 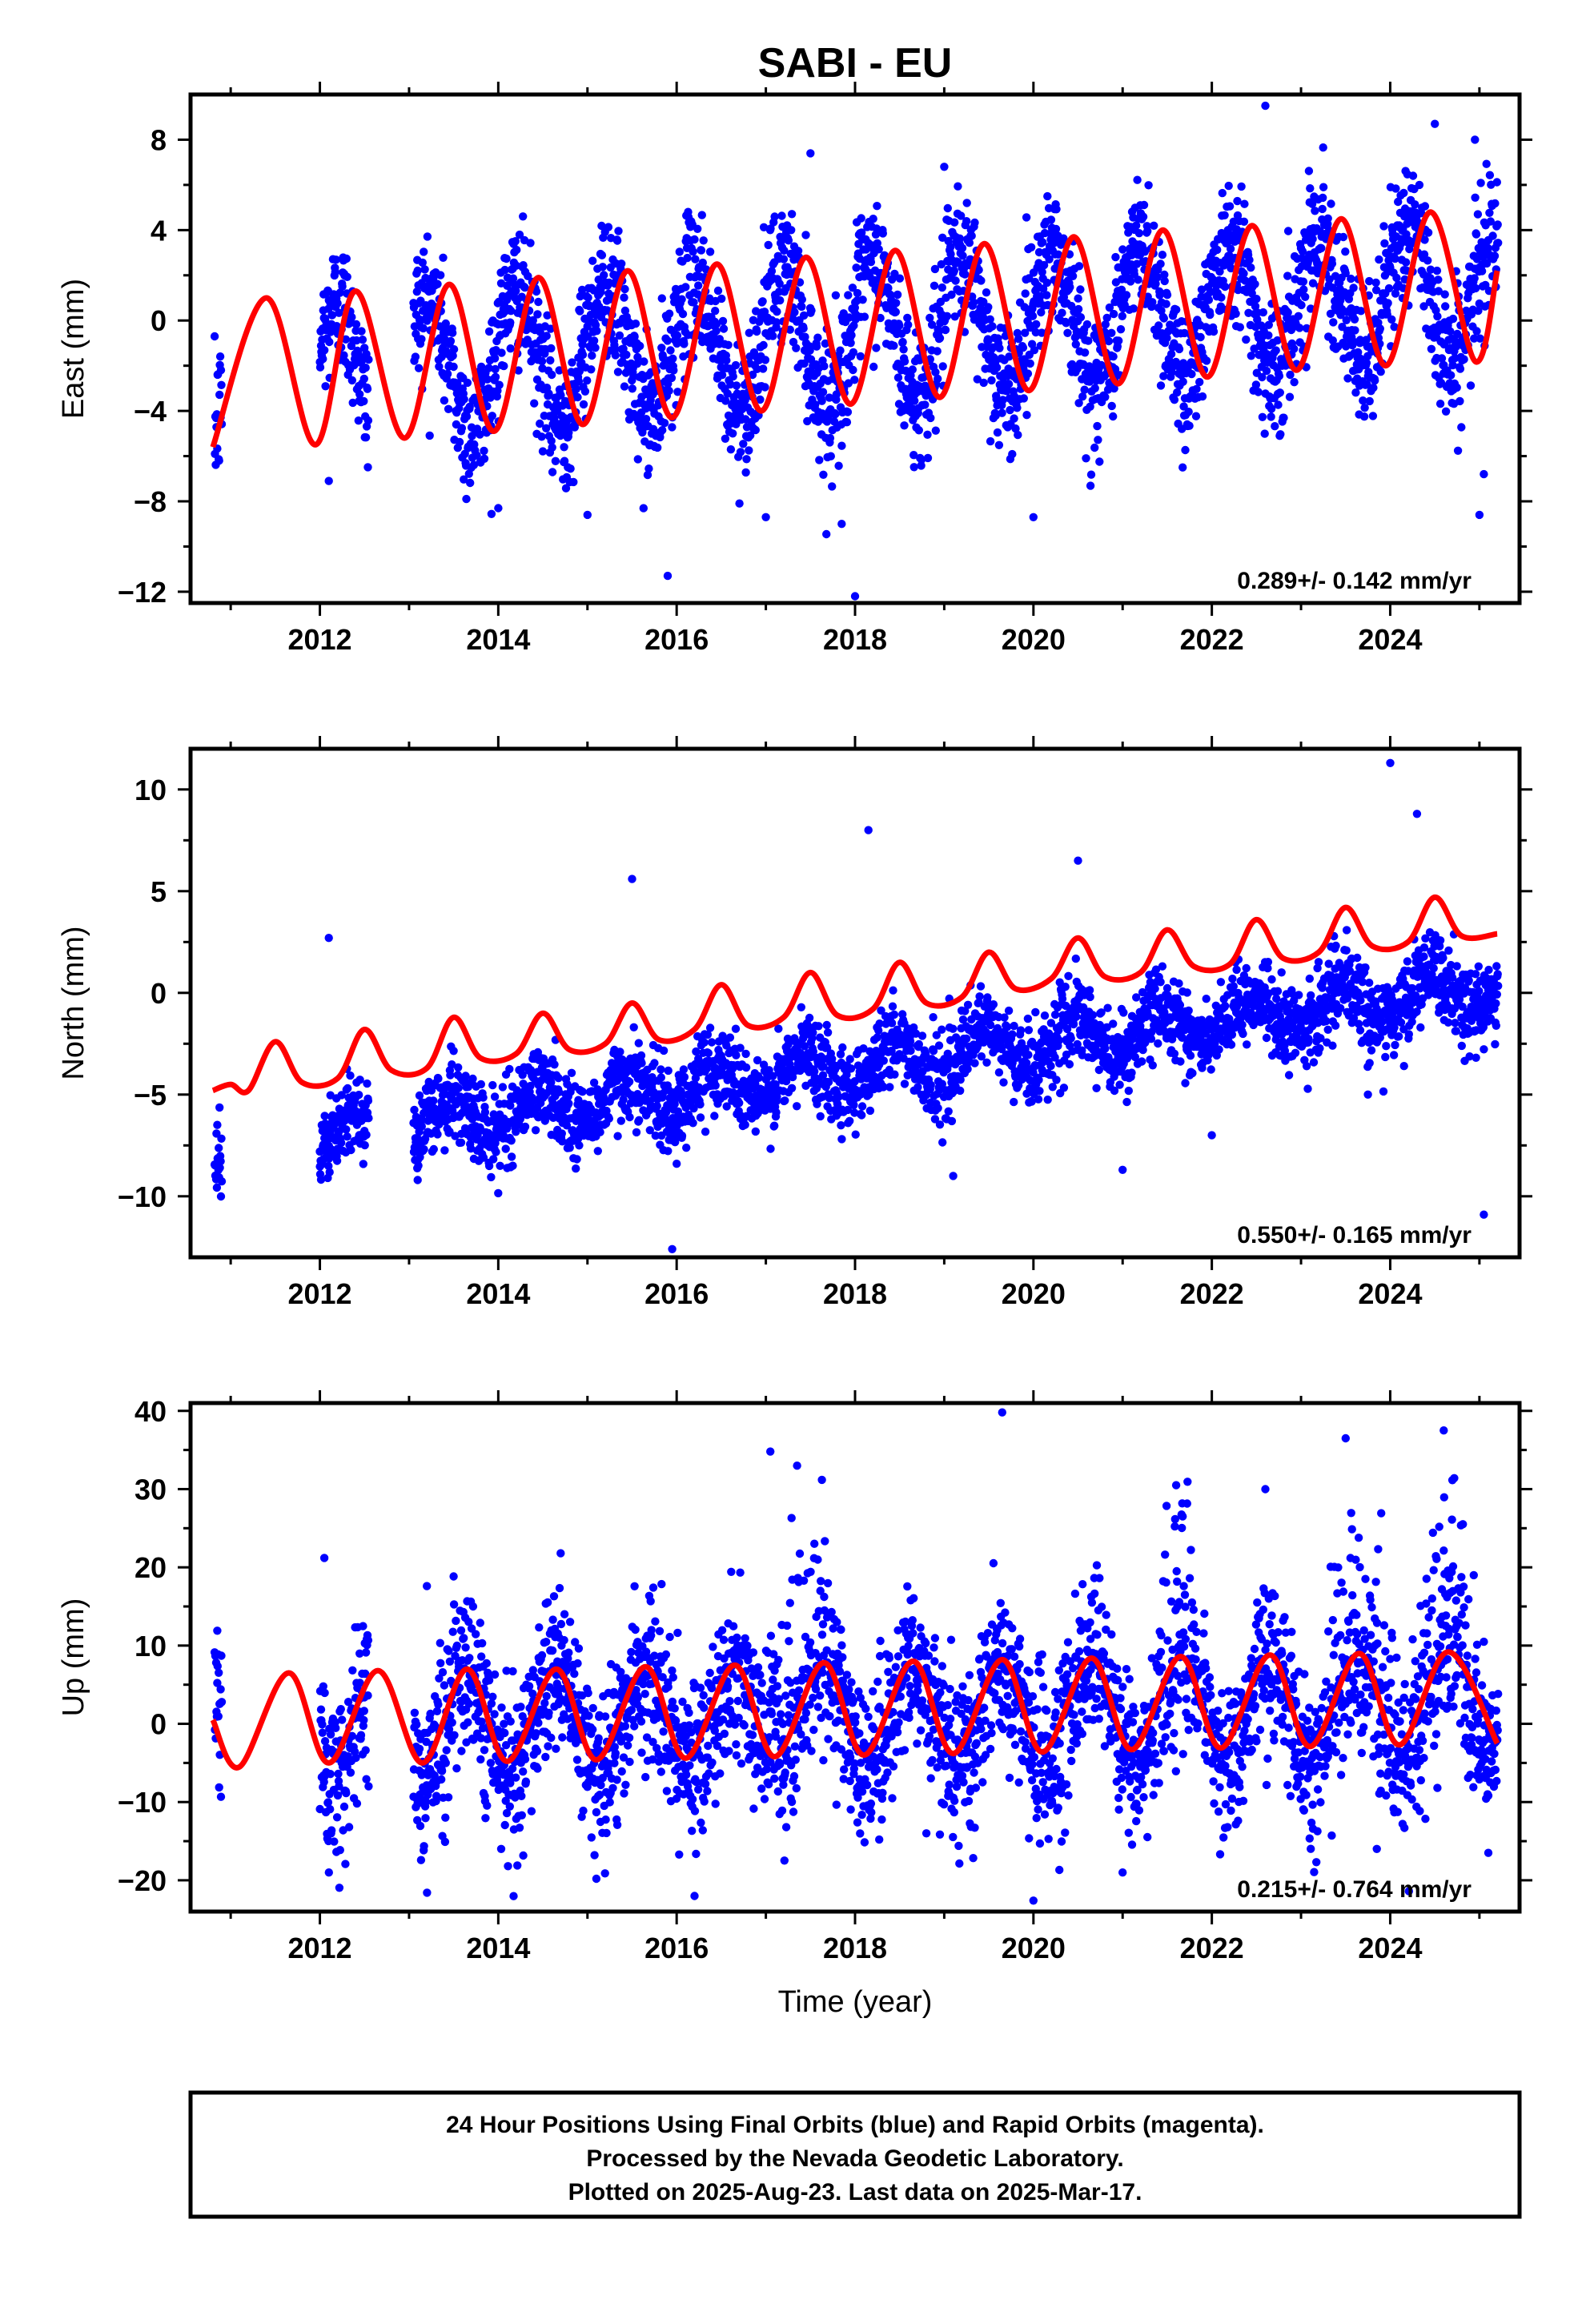 I want to click on chart-title: SABI - EU, so click(x=855, y=63).